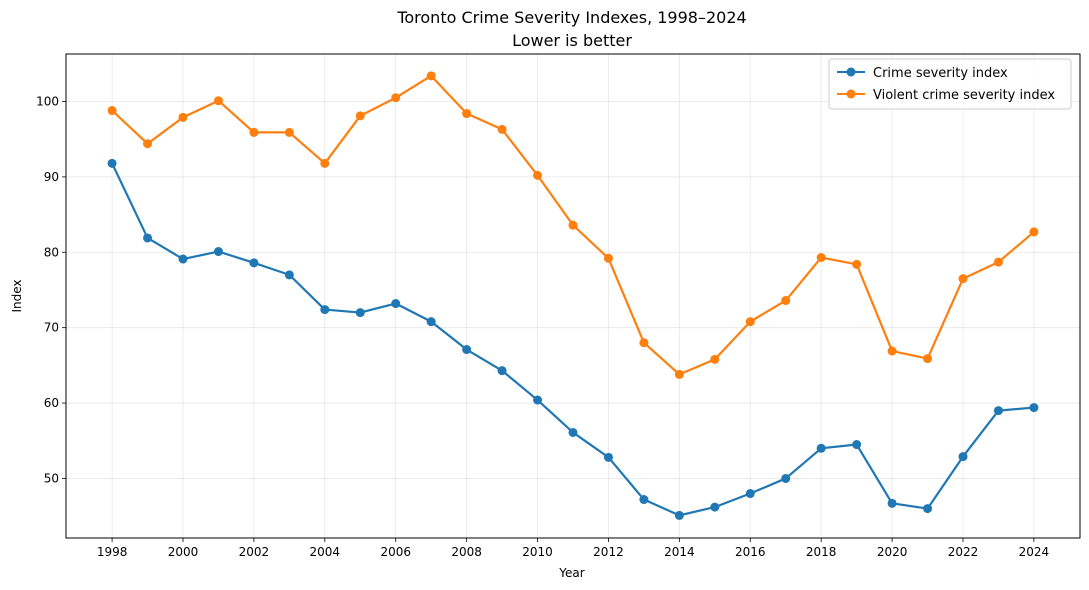  Describe the element at coordinates (750, 552) in the screenshot. I see `x-tick-label: 2016` at that location.